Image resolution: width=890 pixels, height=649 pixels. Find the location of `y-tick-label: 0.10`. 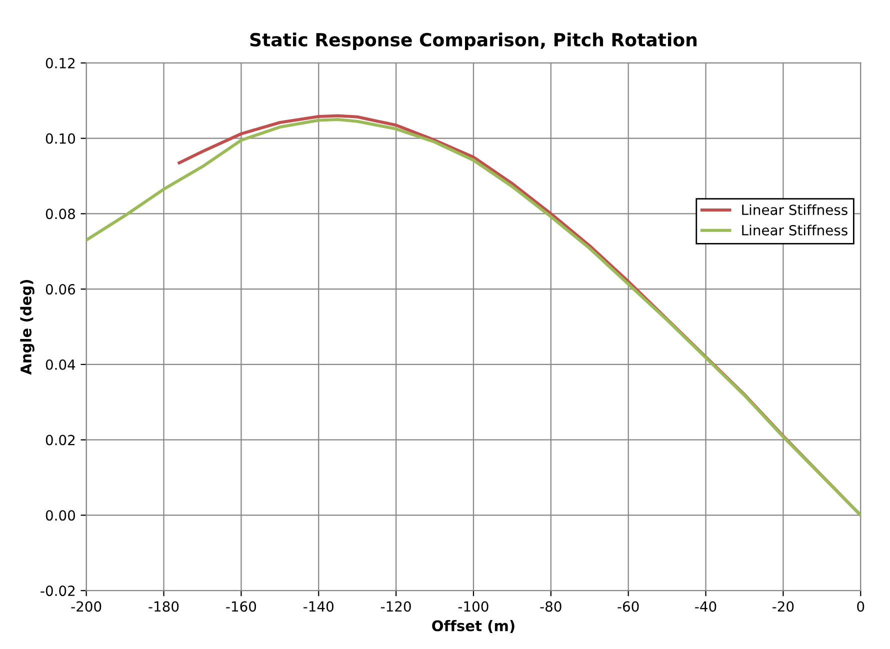

y-tick-label: 0.10 is located at coordinates (60, 138).